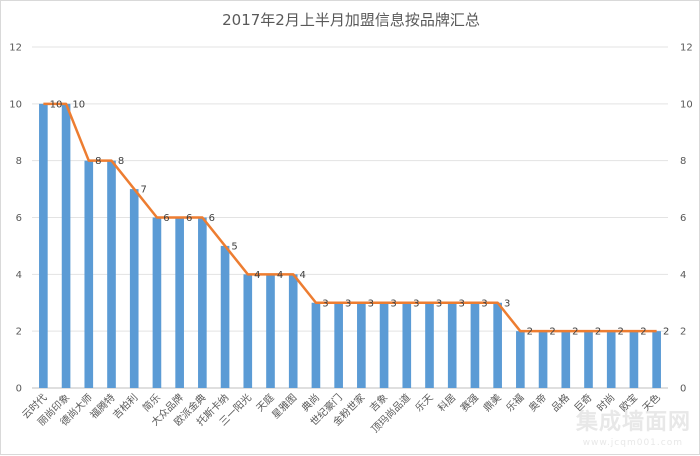 This screenshot has width=700, height=456. I want to click on category-label: 乐天, so click(424, 403).